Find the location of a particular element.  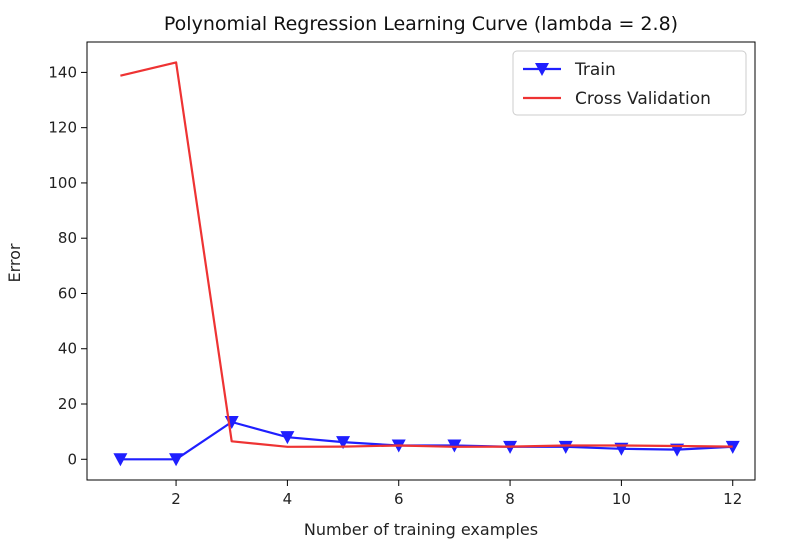

x-axis-label: Number of training examples is located at coordinates (421, 529).